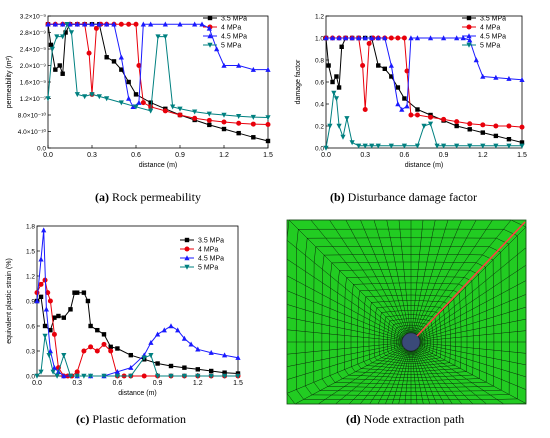  Describe the element at coordinates (30, 352) in the screenshot. I see `y-tick-label: 0.3` at that location.